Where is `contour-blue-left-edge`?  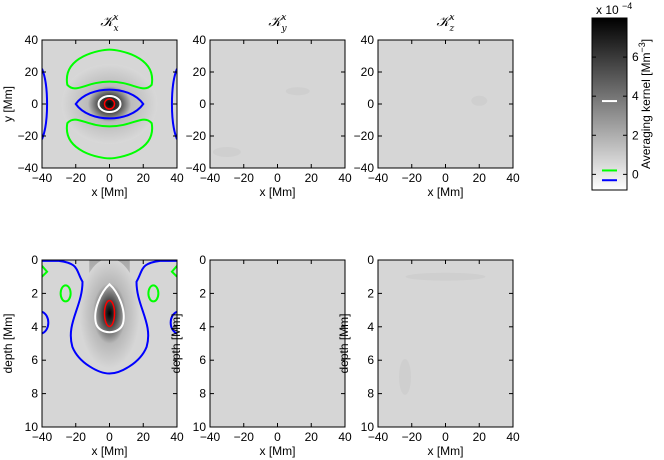 contour-blue-left-edge is located at coordinates (45, 104).